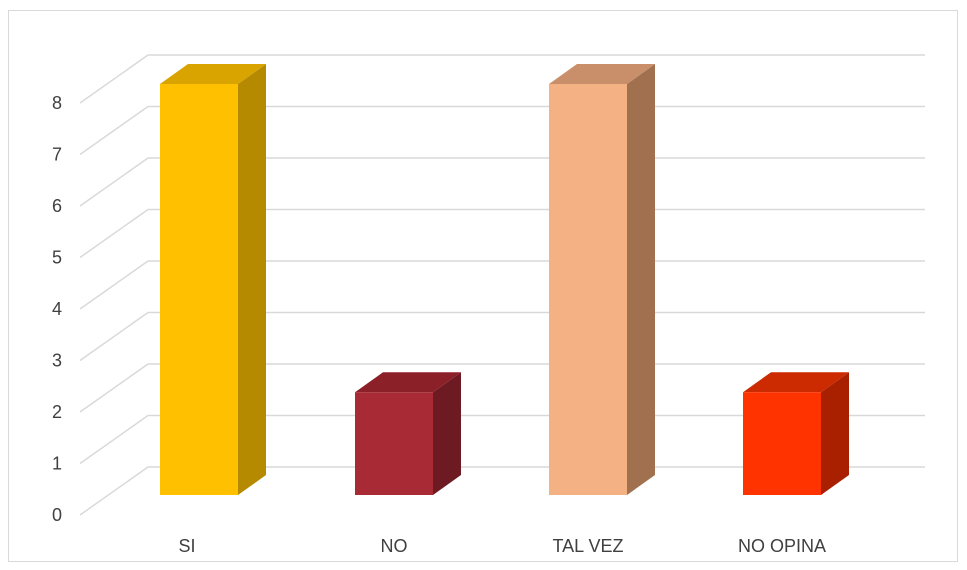  I want to click on y-tick-label: 5, so click(57, 258).